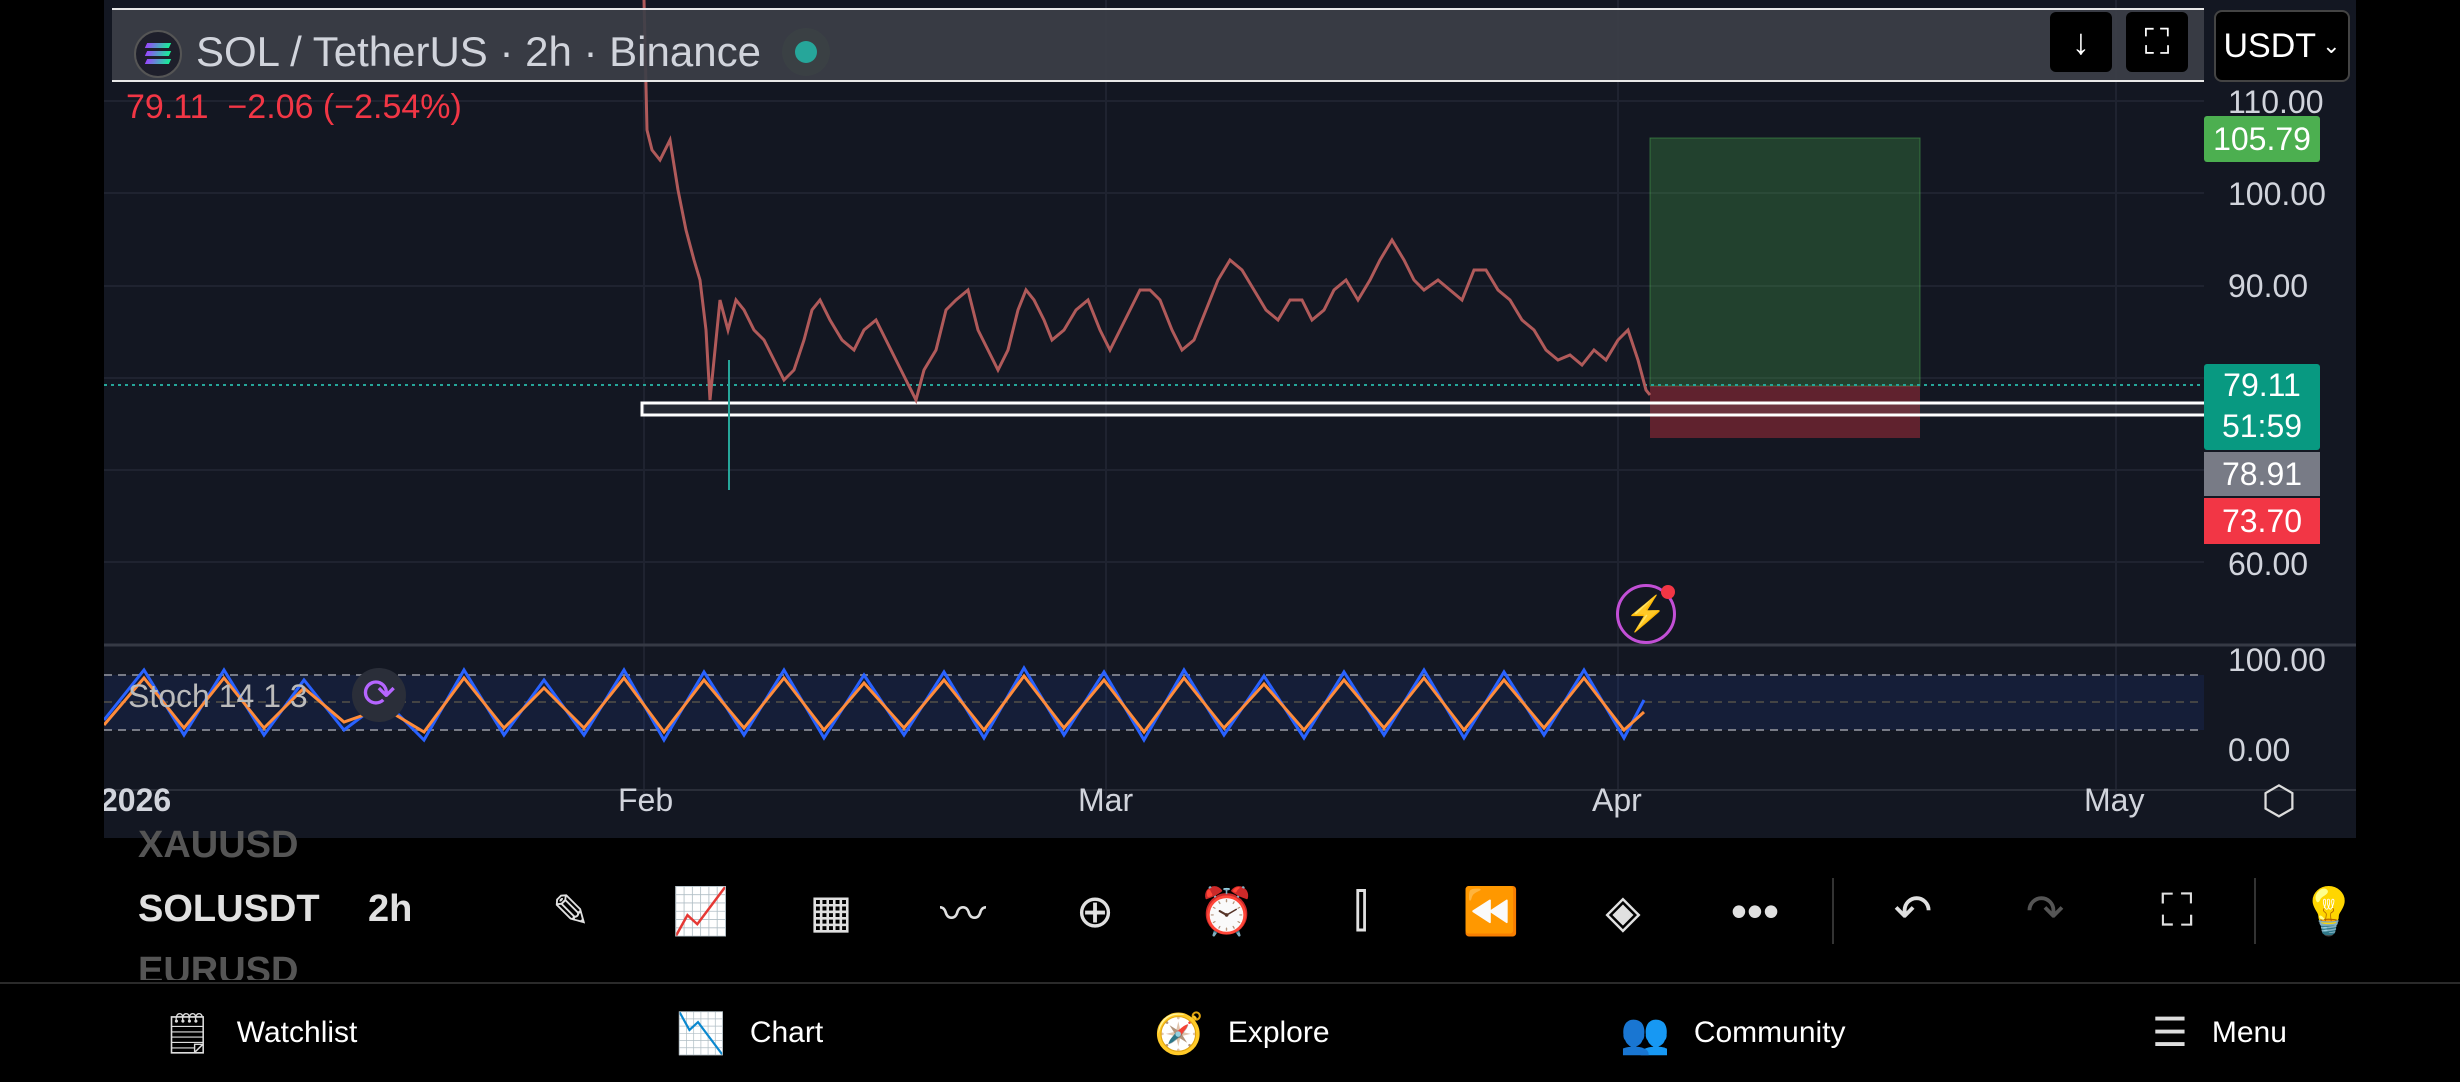 The height and width of the screenshot is (1082, 2460). What do you see at coordinates (2262, 521) in the screenshot?
I see `stop-price-tag: 73.70` at bounding box center [2262, 521].